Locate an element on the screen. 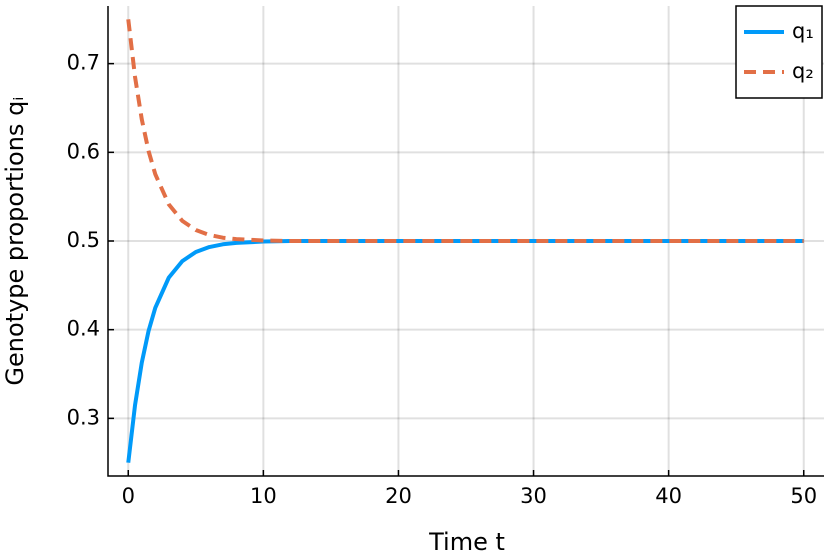  y-tick-label: 0.3 is located at coordinates (83, 417).